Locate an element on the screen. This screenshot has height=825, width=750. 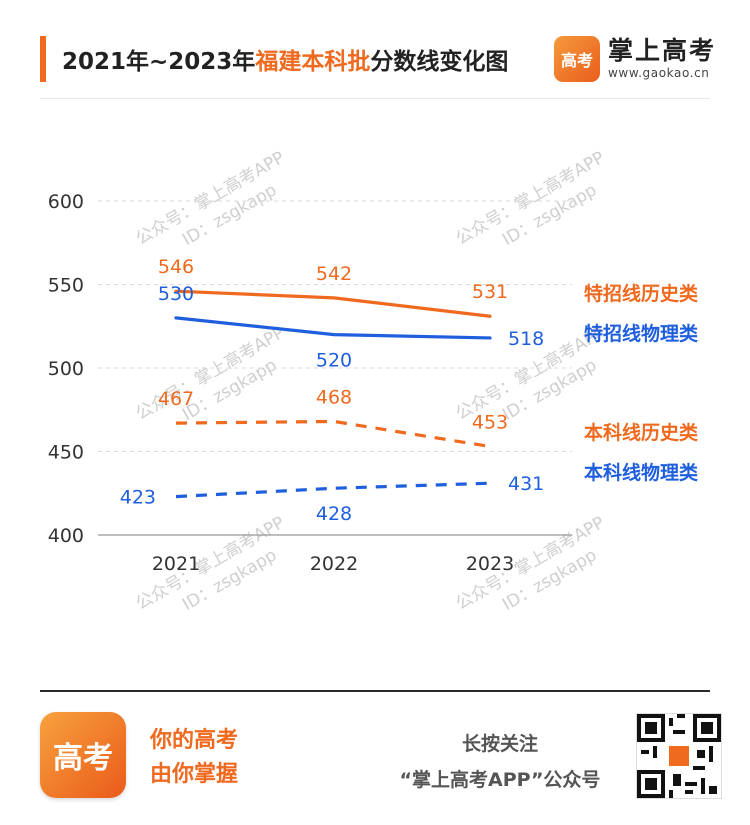
data-label: 520 is located at coordinates (334, 361).